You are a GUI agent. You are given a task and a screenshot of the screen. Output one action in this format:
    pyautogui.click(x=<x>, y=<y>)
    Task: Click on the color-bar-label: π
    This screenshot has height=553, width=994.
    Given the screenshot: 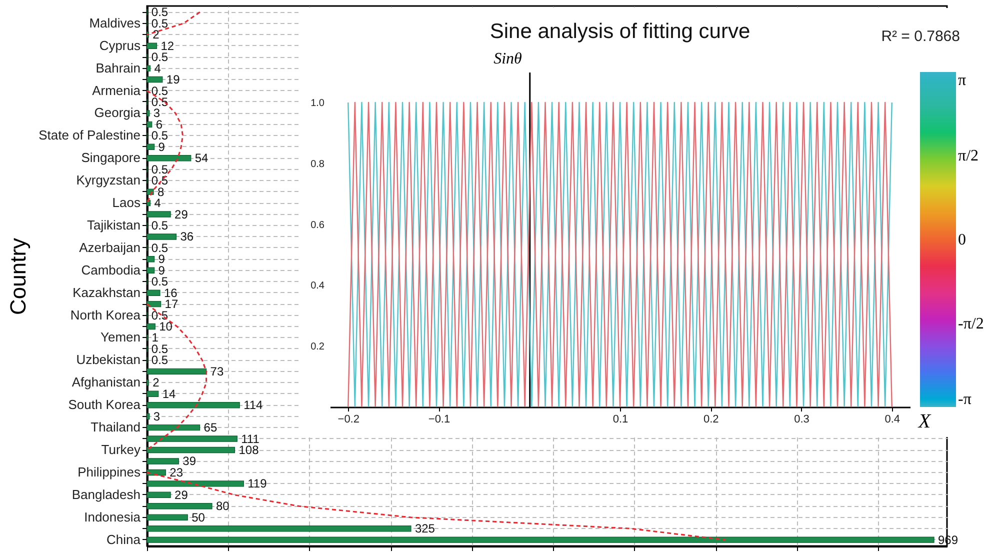 What is the action you would take?
    pyautogui.click(x=962, y=80)
    